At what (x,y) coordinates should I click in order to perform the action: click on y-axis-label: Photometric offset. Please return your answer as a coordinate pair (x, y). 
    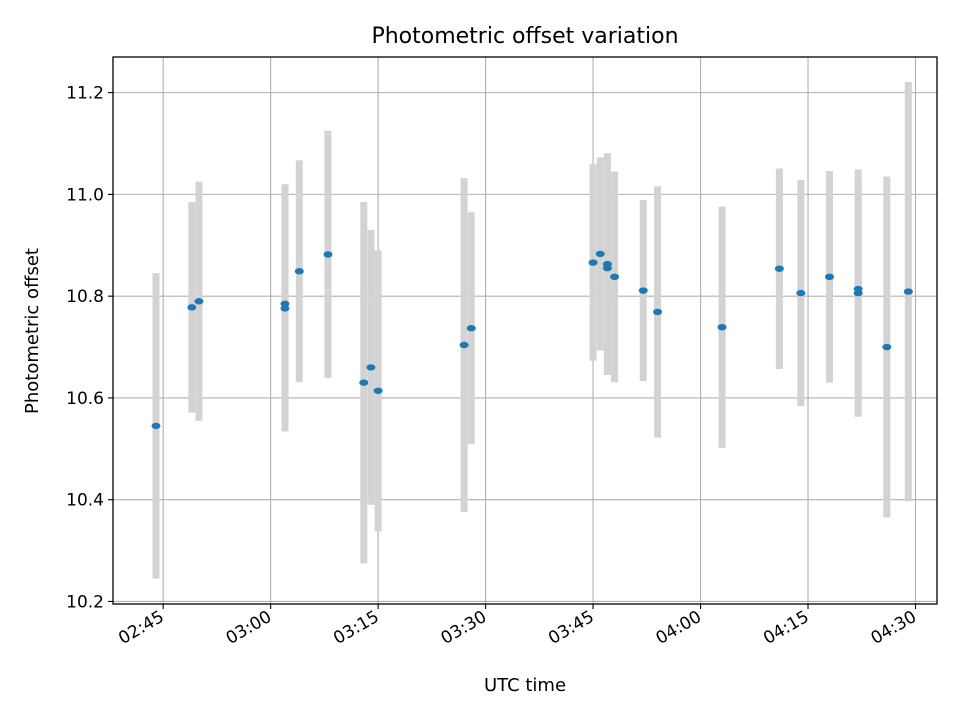
    Looking at the image, I should click on (32, 331).